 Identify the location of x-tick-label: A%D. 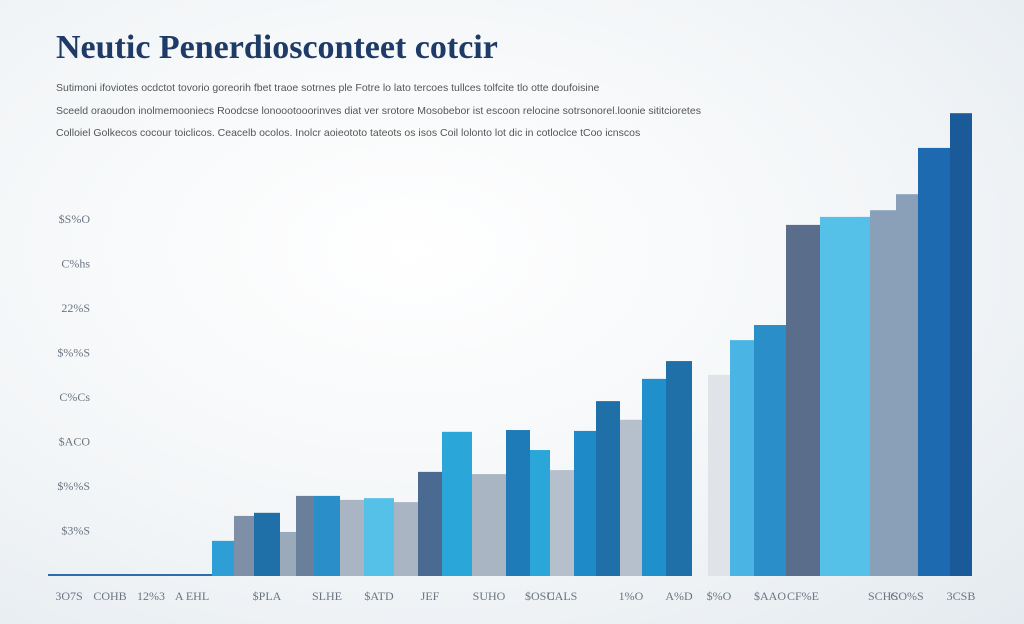
(679, 596).